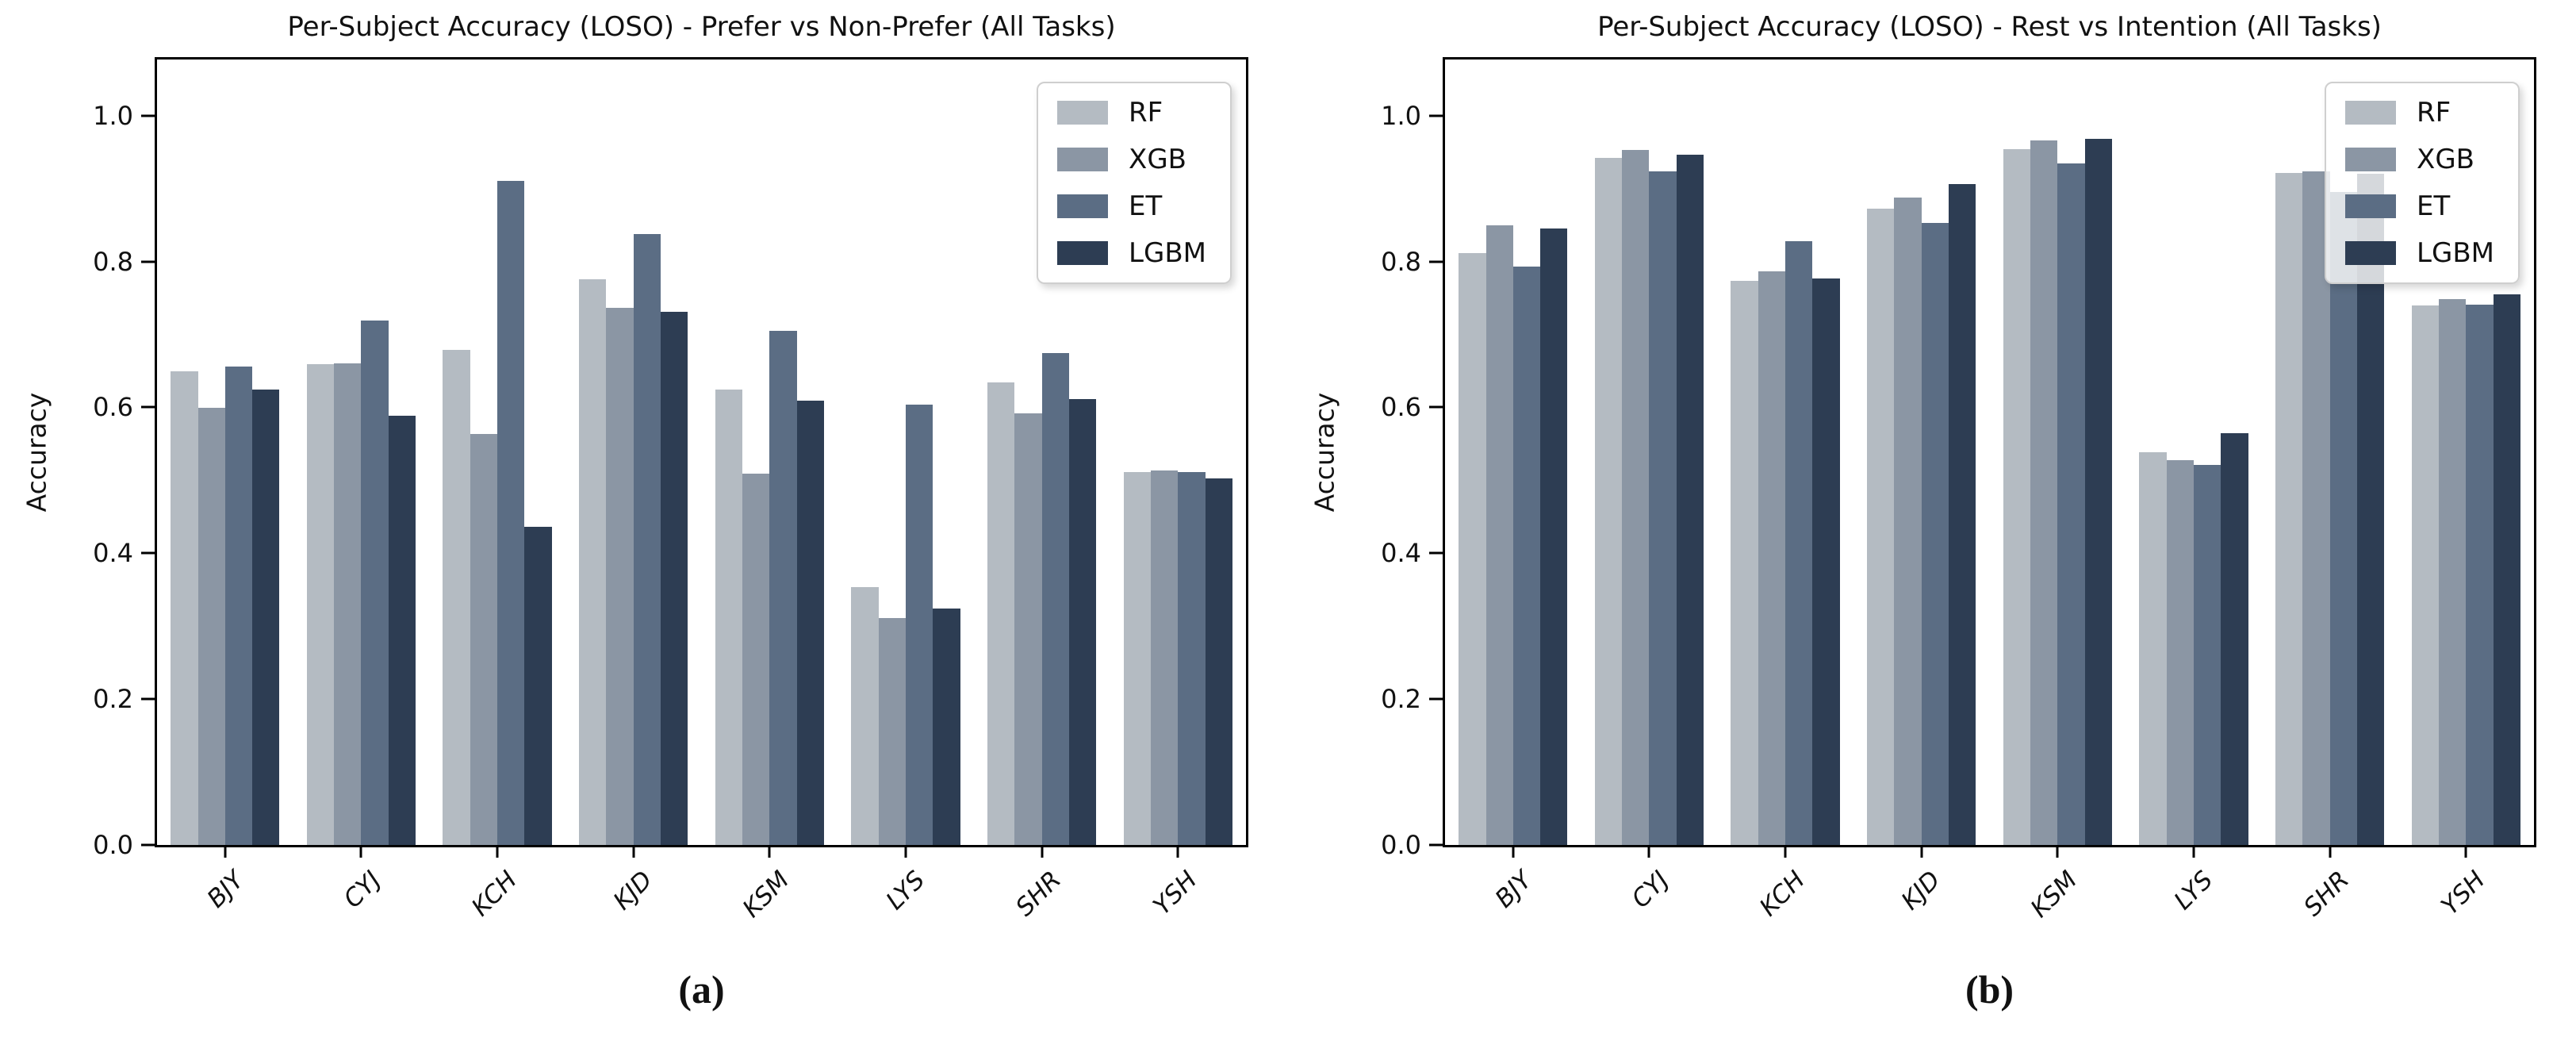 The width and height of the screenshot is (2576, 1056). Describe the element at coordinates (2054, 895) in the screenshot. I see `x-tick-label: KSM` at that location.